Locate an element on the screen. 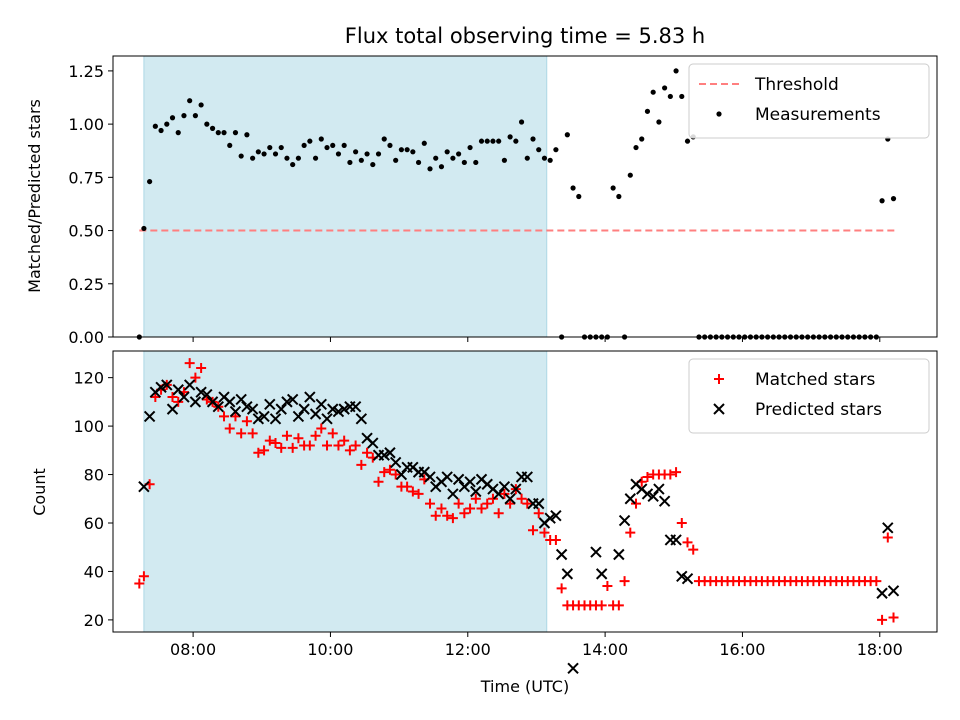 This screenshot has height=720, width=960. x-axis-label: Time (UTC) is located at coordinates (524, 686).